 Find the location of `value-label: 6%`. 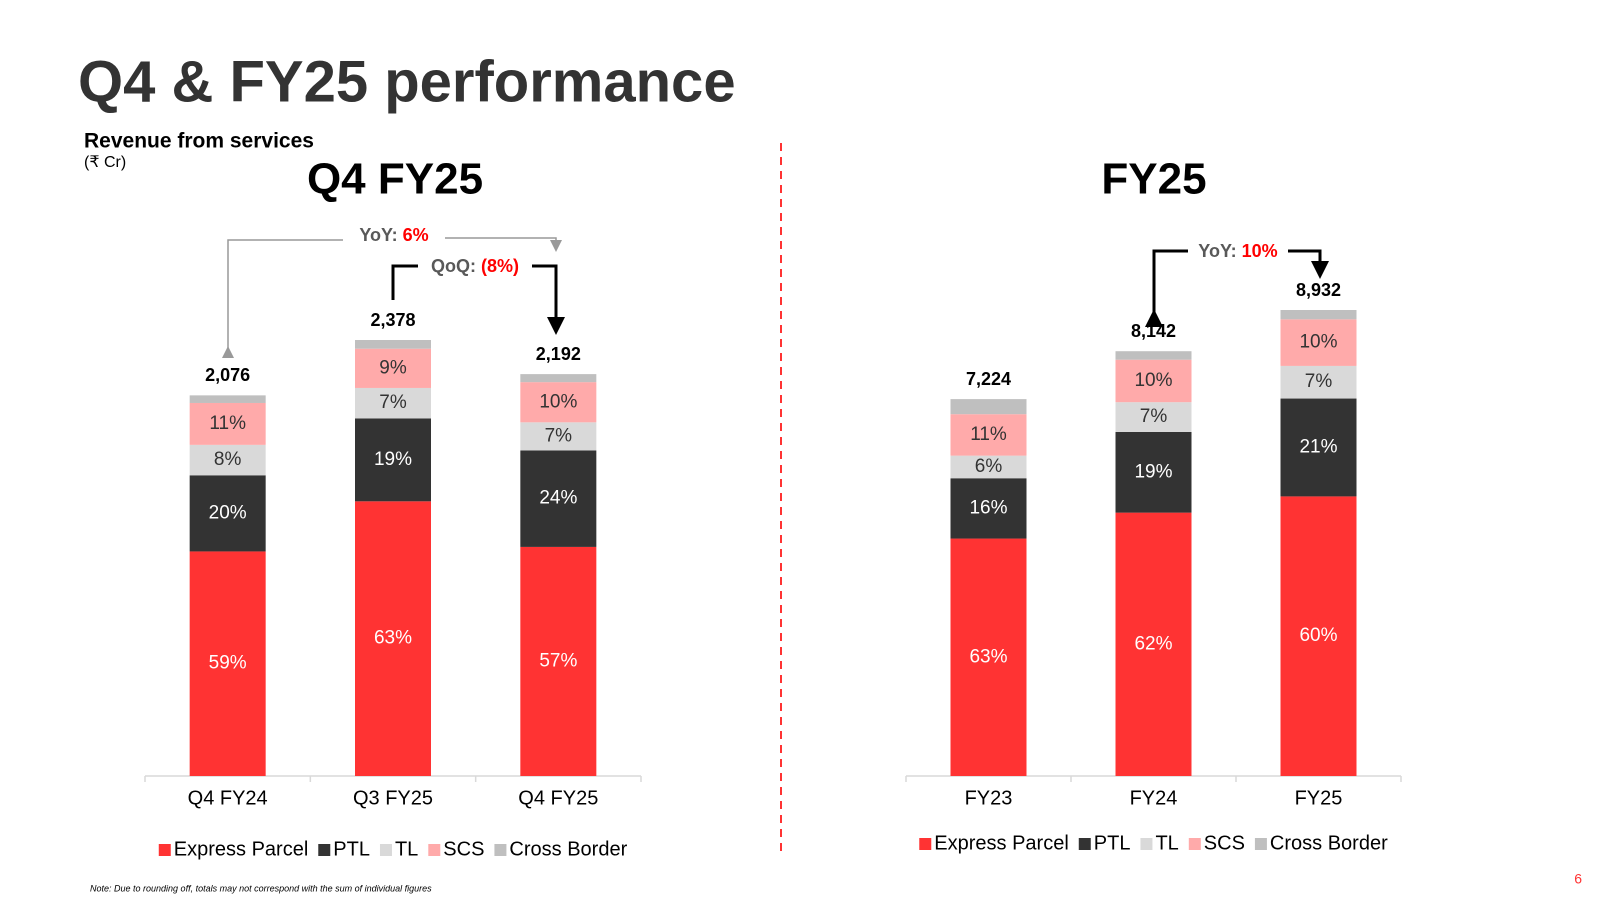

value-label: 6% is located at coordinates (989, 466).